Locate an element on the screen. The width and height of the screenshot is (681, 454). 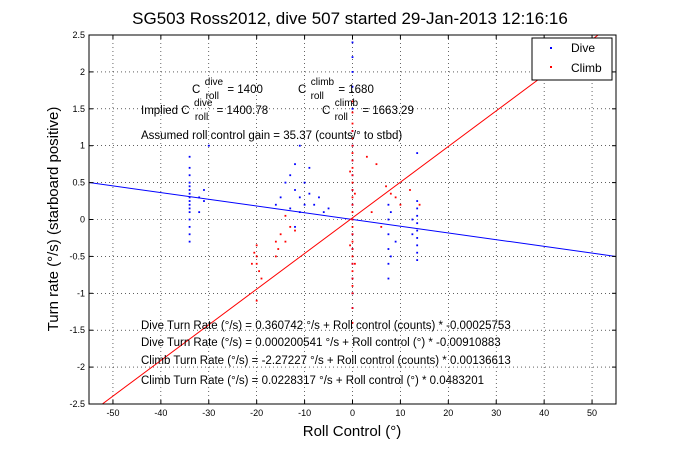
y-tick-label: 1 is located at coordinates (82, 146).